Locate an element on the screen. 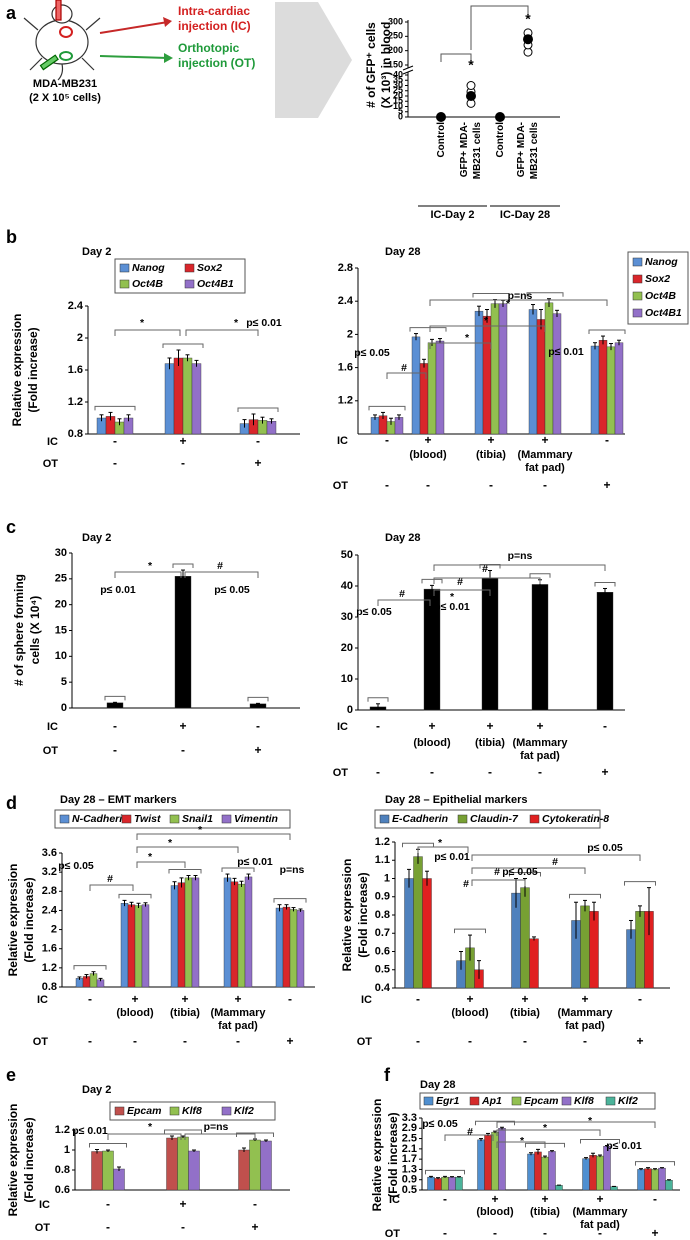 The image size is (690, 1240). y-tick-label: 0.7 is located at coordinates (382, 933).